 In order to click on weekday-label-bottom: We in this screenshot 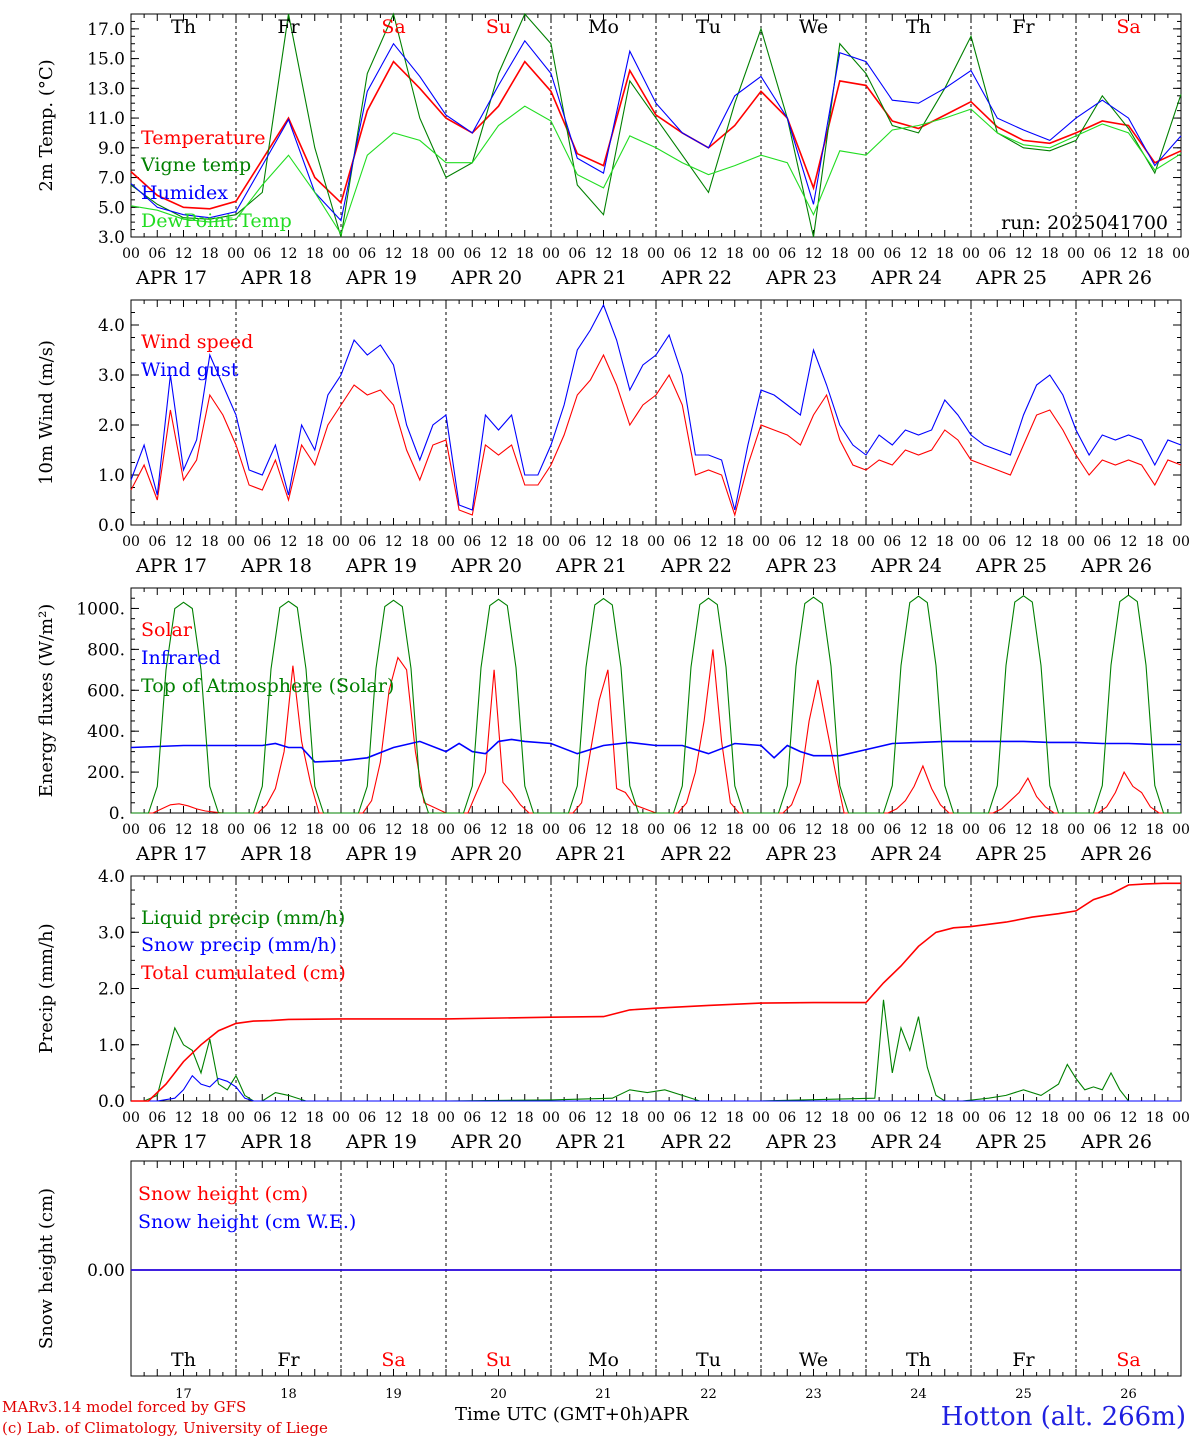, I will do `click(813, 1360)`.